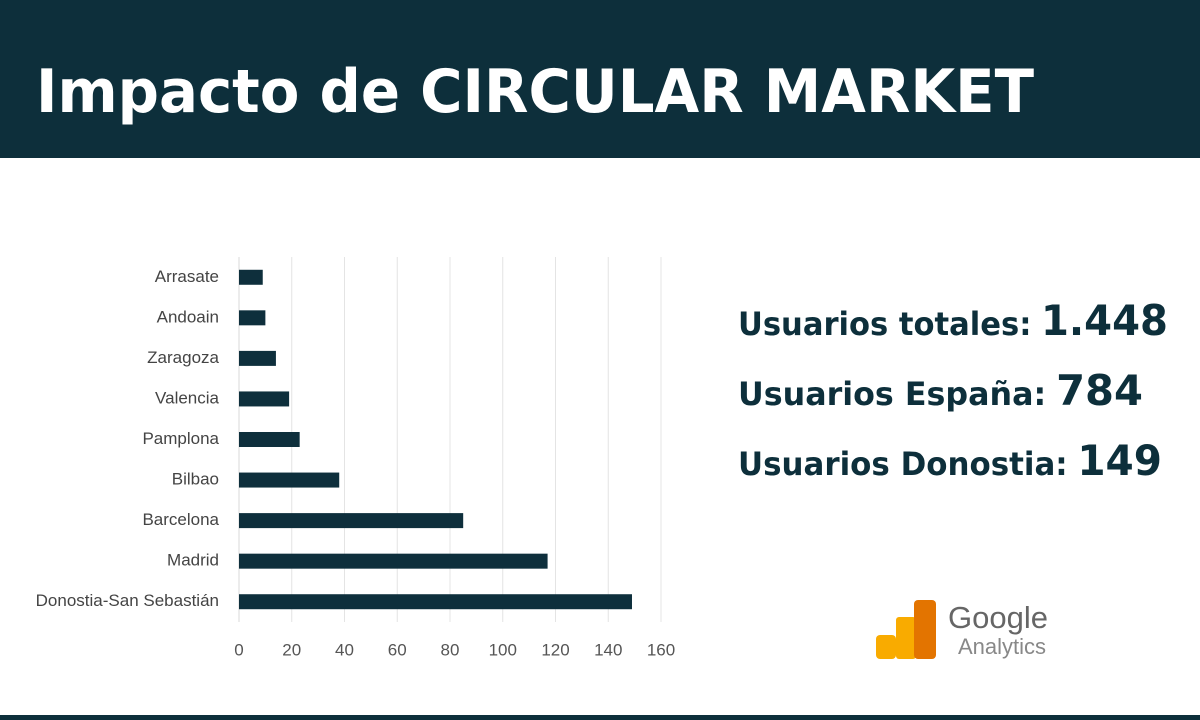 This screenshot has height=720, width=1200. I want to click on footer-line, so click(600, 717).